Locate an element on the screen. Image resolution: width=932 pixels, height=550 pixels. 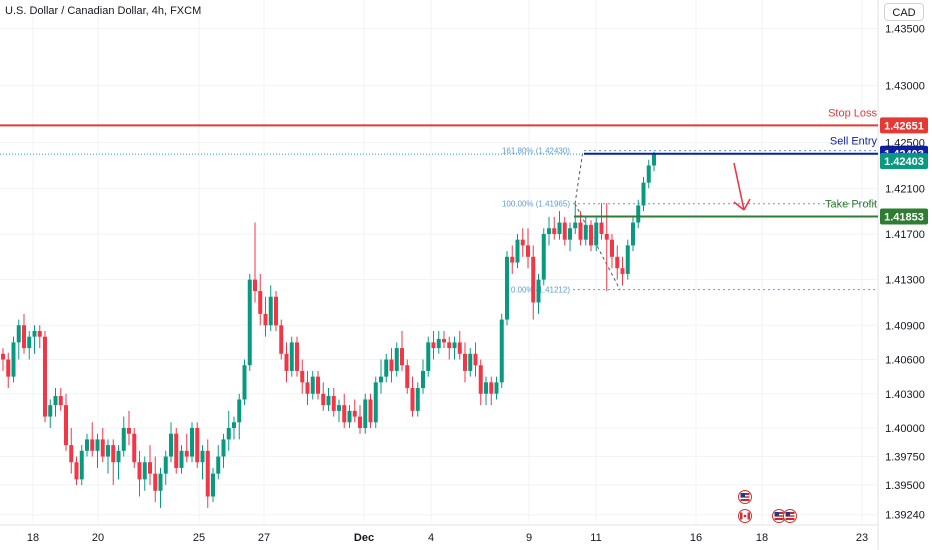
x-tick-label: Dec is located at coordinates (364, 538).